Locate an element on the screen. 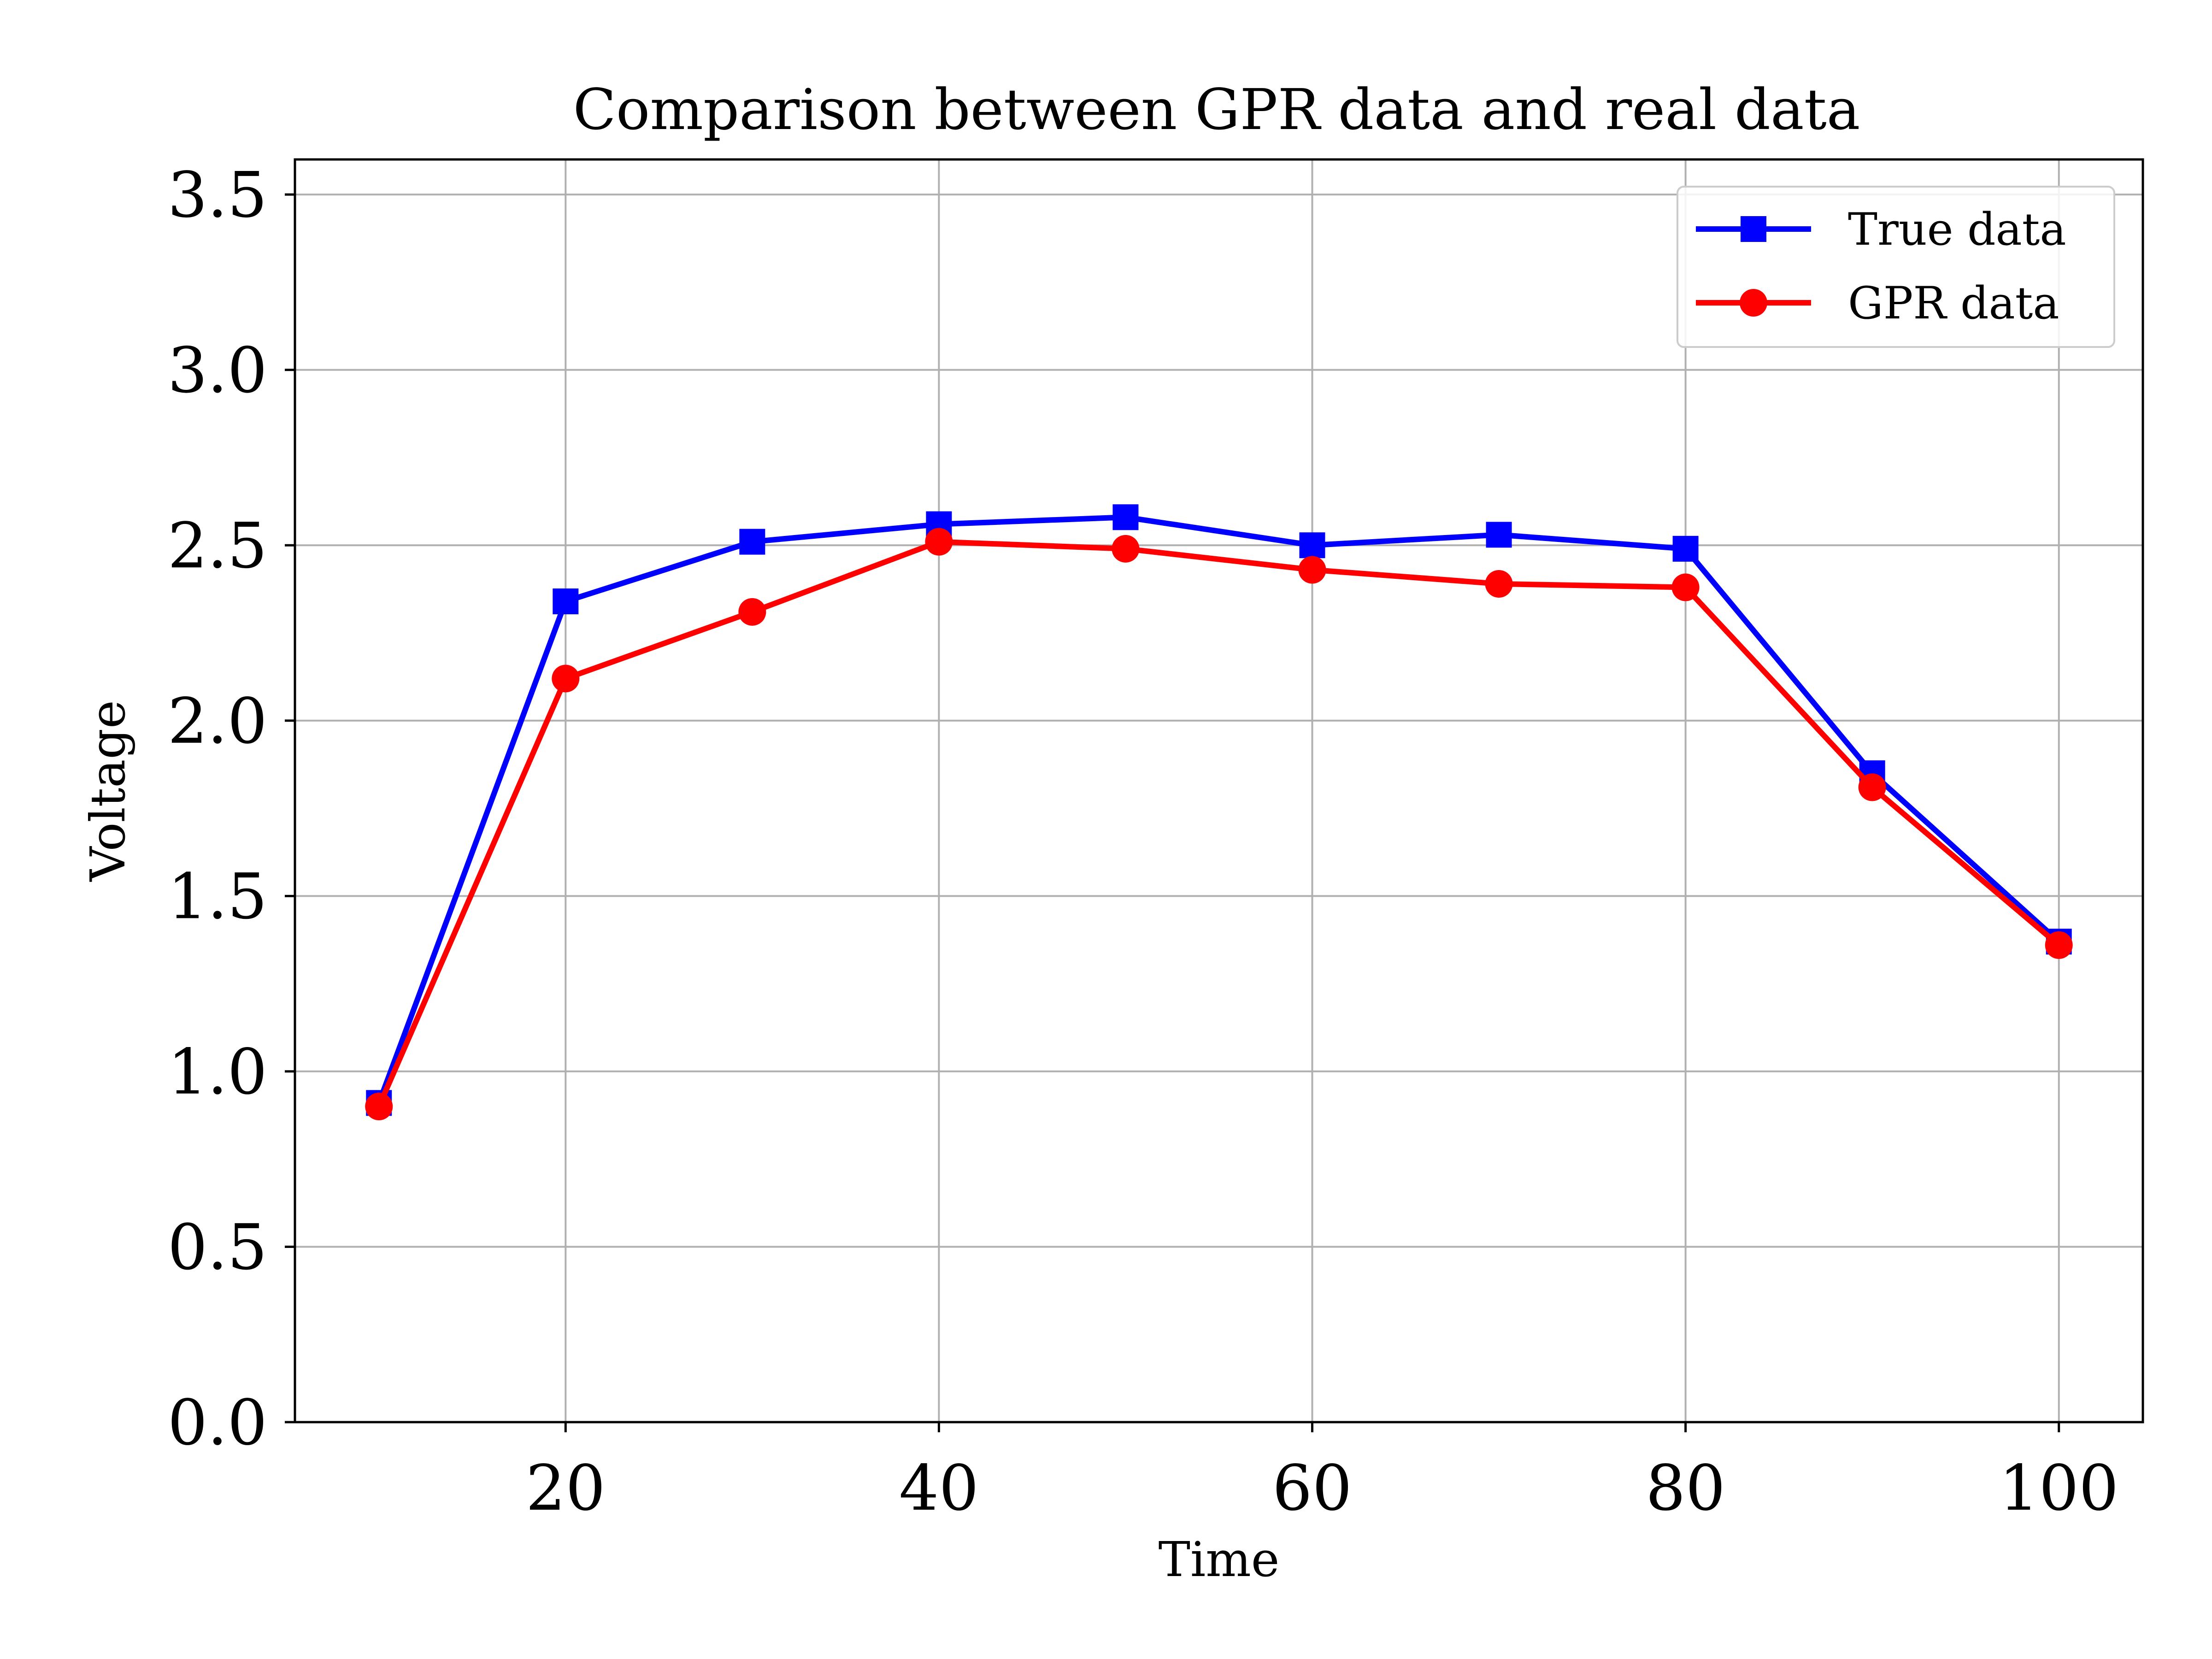  y-tick-label: 0.0 is located at coordinates (217, 1423).